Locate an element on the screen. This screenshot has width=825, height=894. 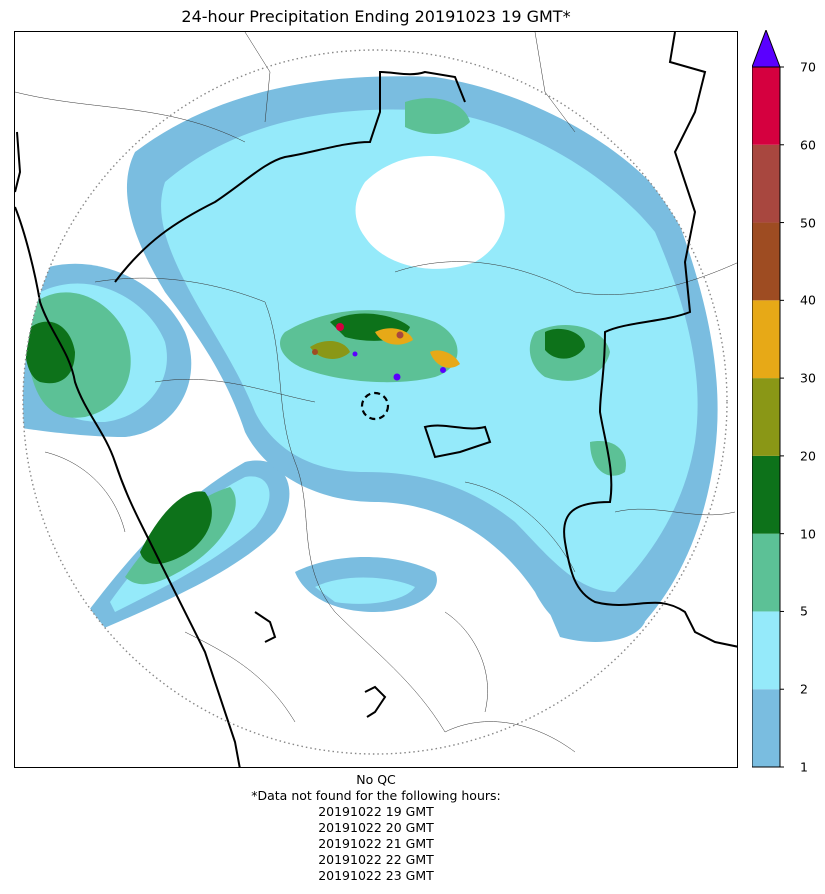
missing-data-note: *Data not found for the following hours: is located at coordinates (376, 795).